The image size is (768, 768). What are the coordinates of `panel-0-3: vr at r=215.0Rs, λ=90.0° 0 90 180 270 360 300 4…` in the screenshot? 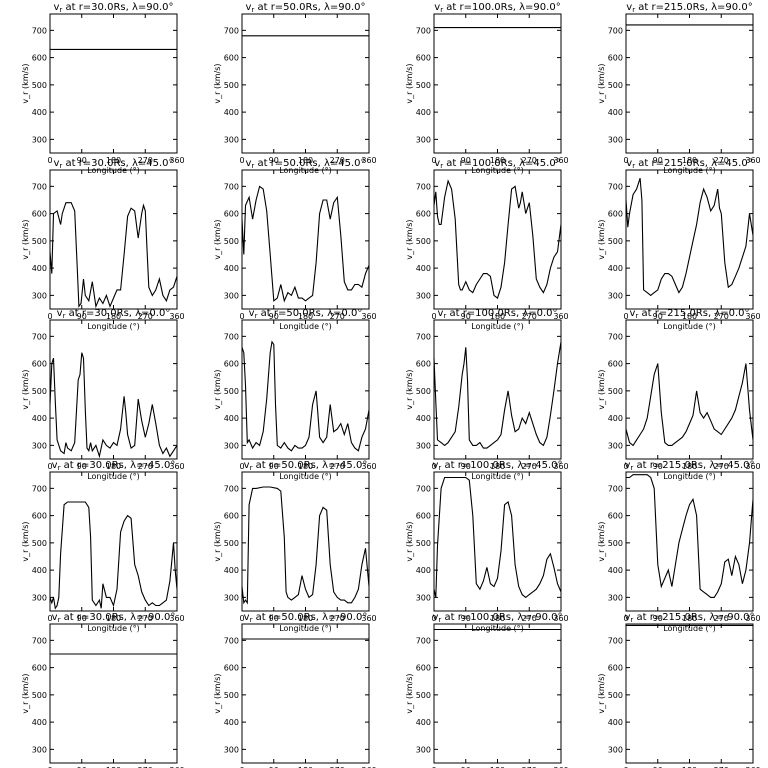 It's located at (679, 88).